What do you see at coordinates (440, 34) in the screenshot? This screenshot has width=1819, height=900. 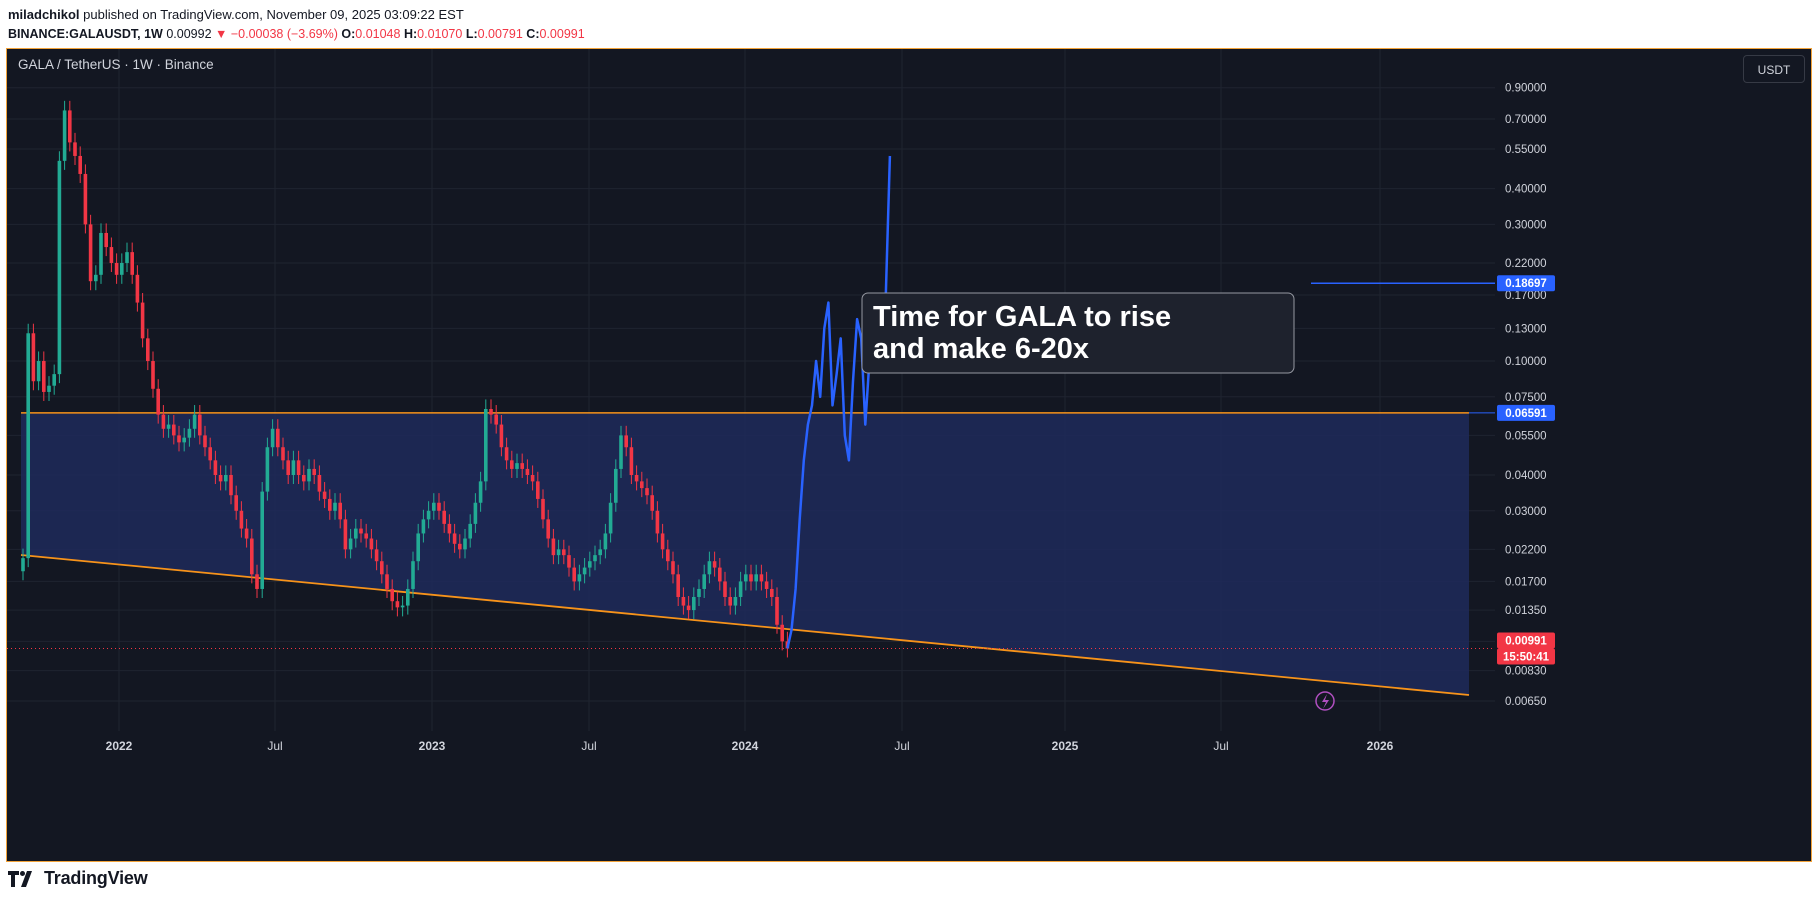 I see `high-value: 0.01070` at bounding box center [440, 34].